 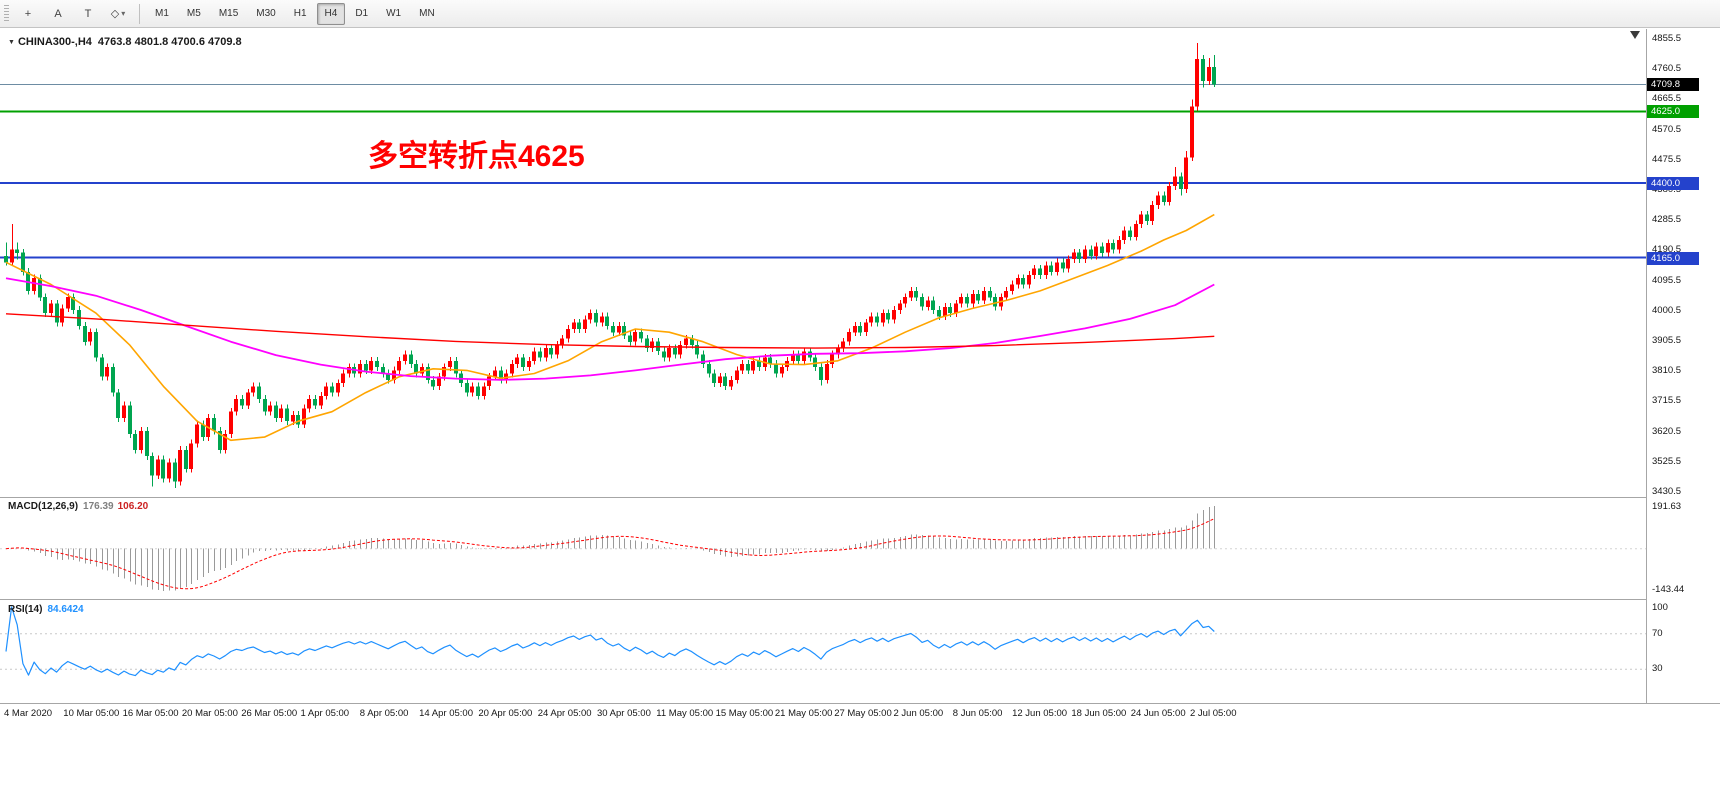 I want to click on timeframe-d1-button: D1, so click(x=362, y=13).